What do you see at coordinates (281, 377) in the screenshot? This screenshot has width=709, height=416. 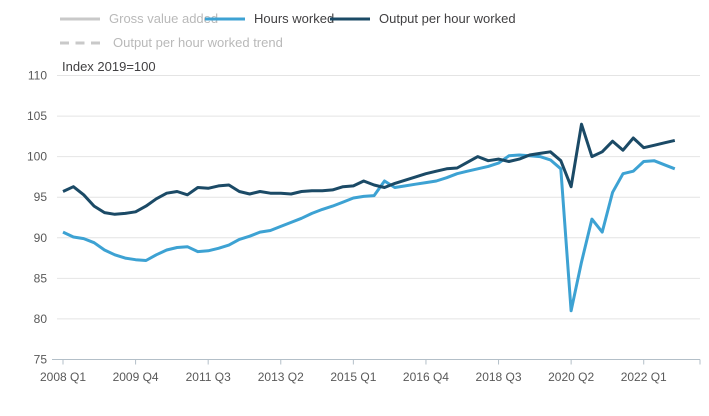 I see `x-axis-label: 2013 Q2` at bounding box center [281, 377].